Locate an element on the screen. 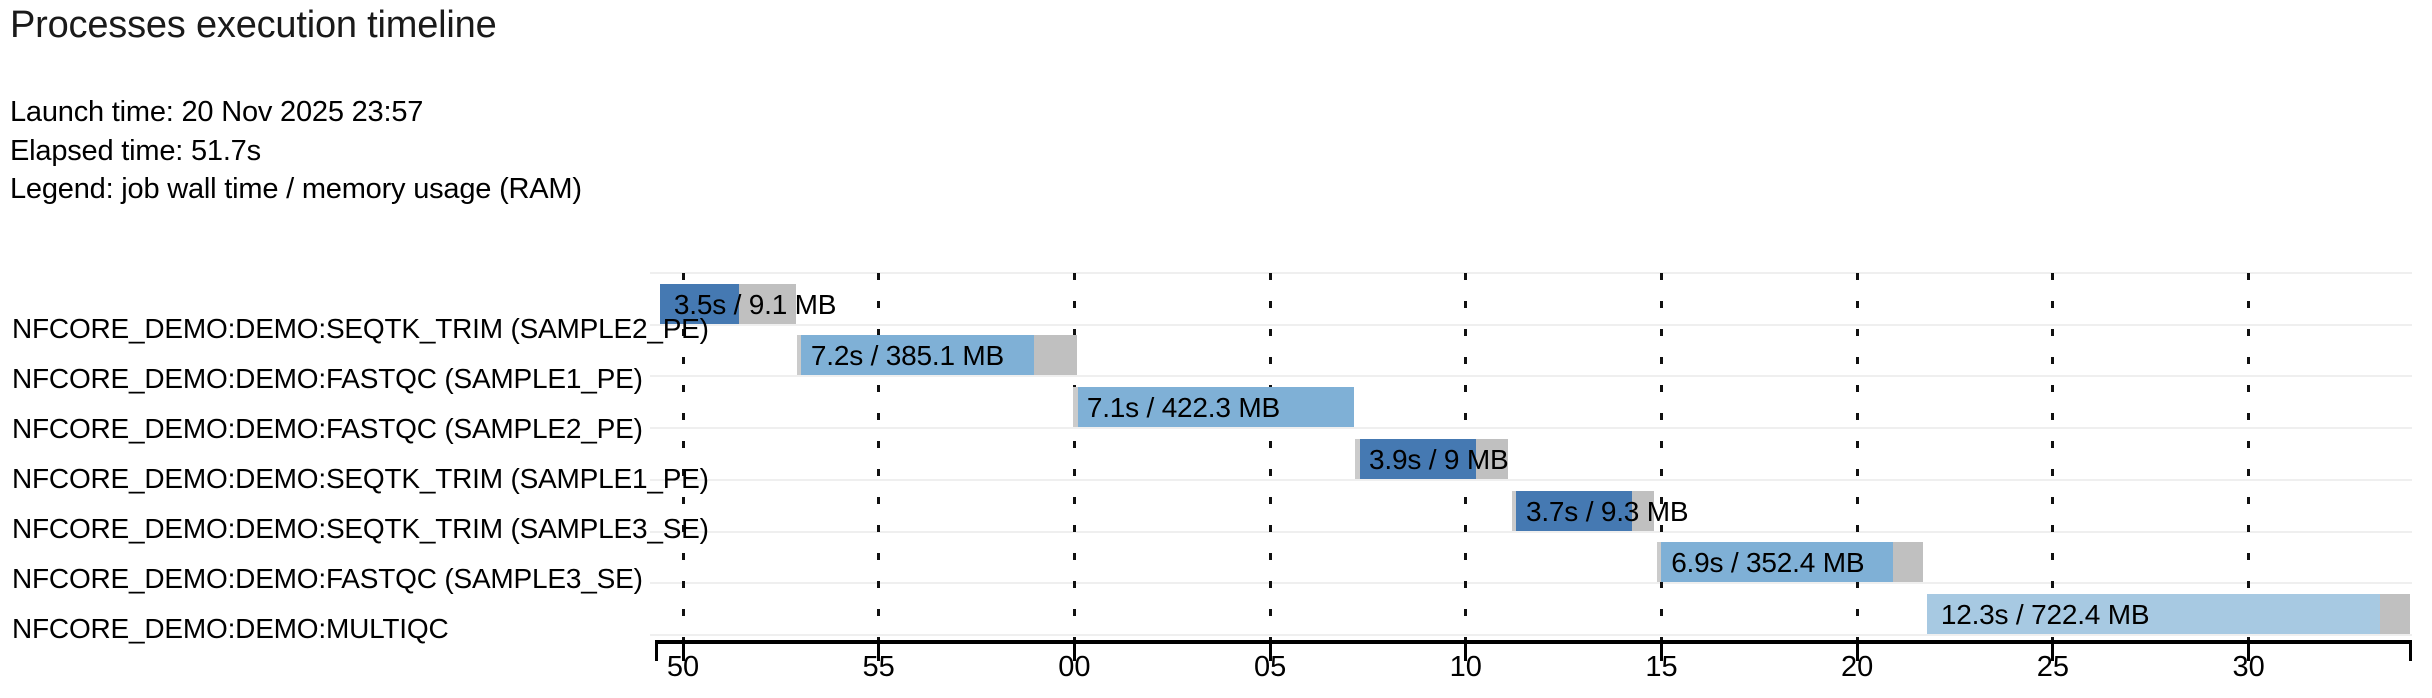  launch-time-text: Launch time: 20 Nov 2025 23:57 is located at coordinates (217, 112).